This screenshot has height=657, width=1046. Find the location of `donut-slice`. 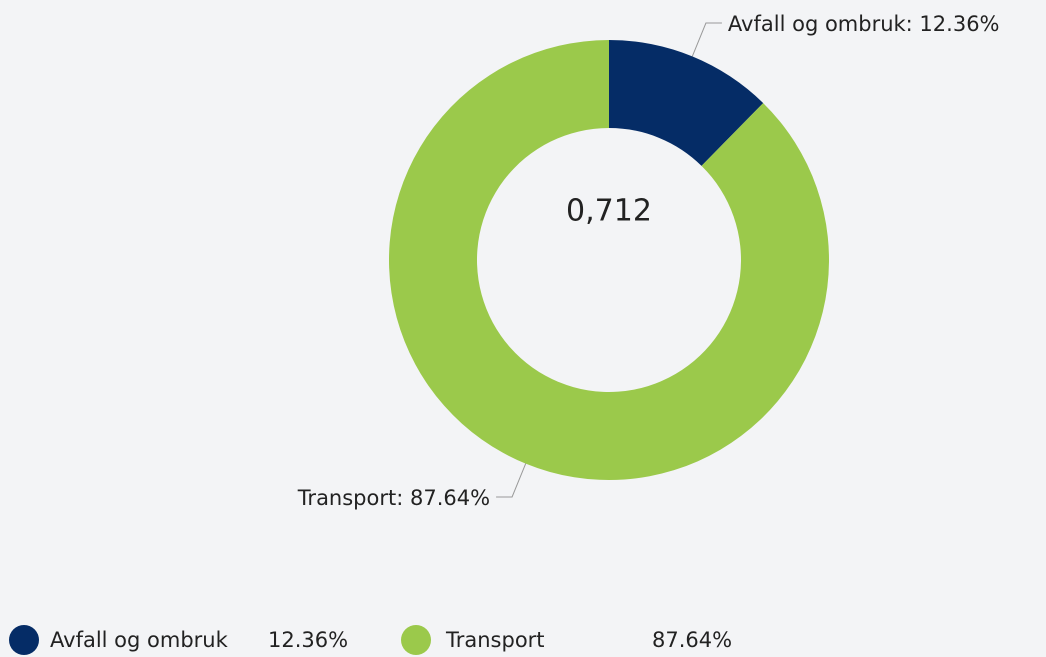

donut-slice is located at coordinates (686, 103).